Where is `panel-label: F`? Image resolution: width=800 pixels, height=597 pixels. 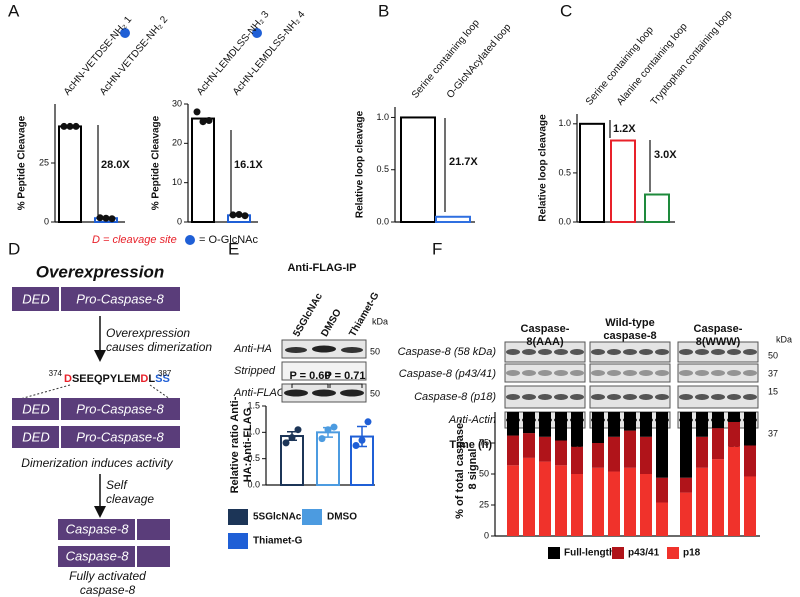 panel-label: F is located at coordinates (437, 248).